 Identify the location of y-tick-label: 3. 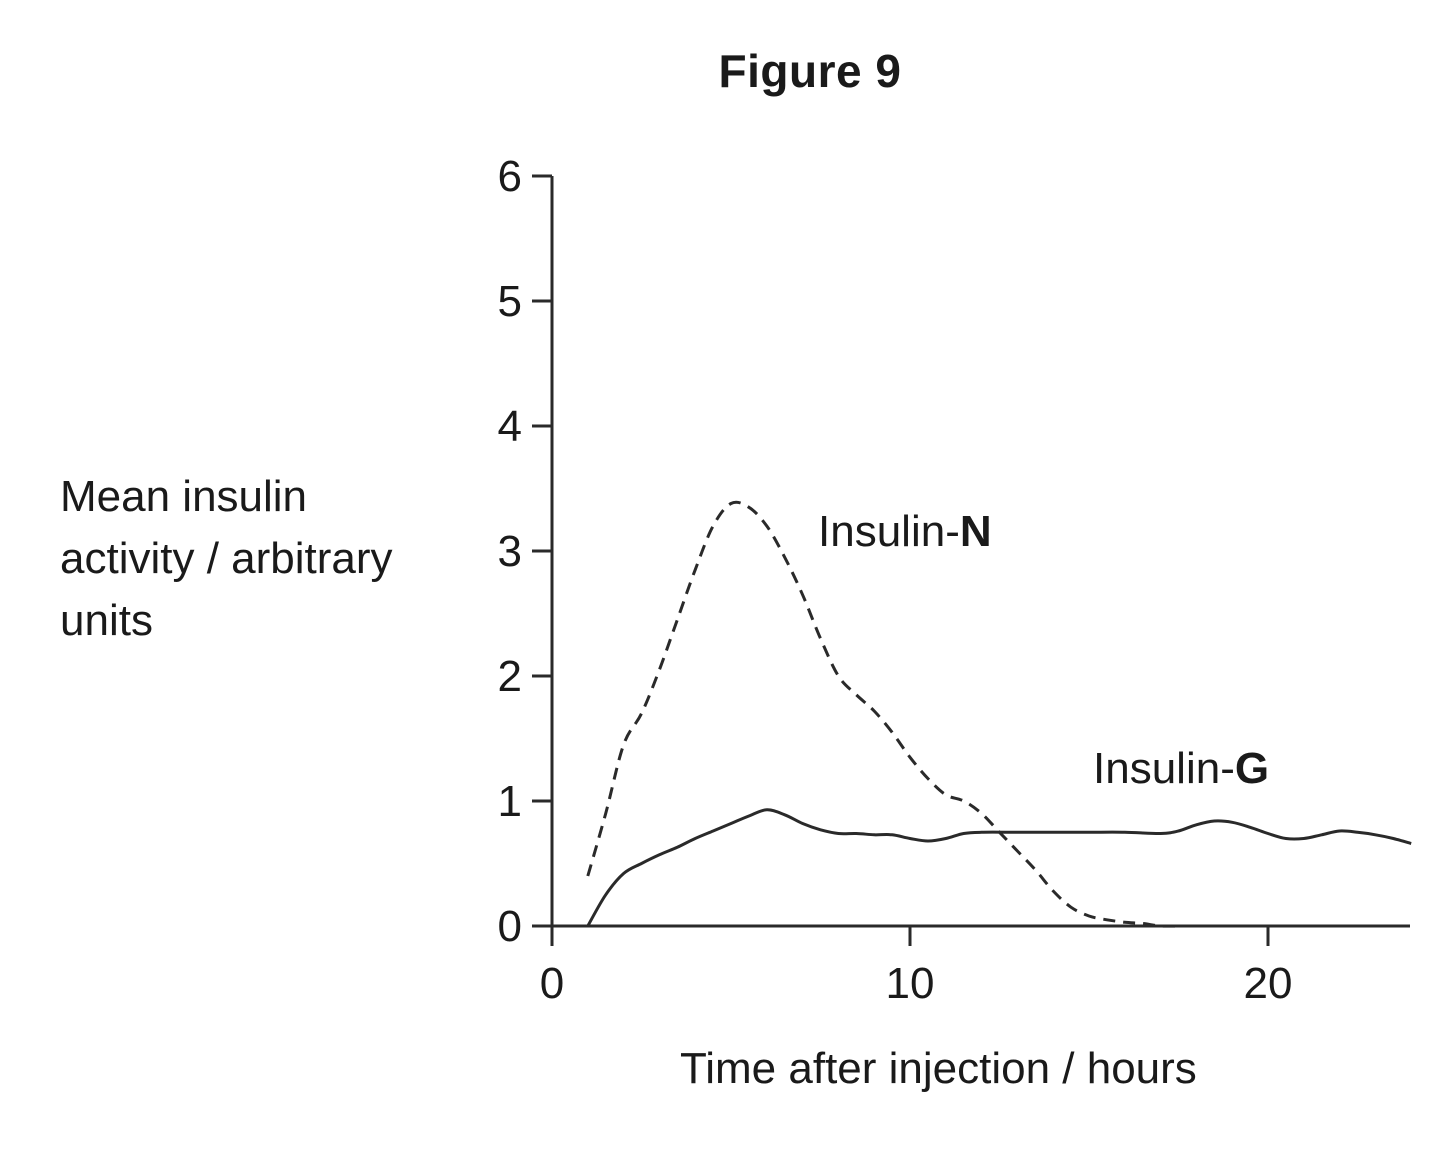
(510, 551).